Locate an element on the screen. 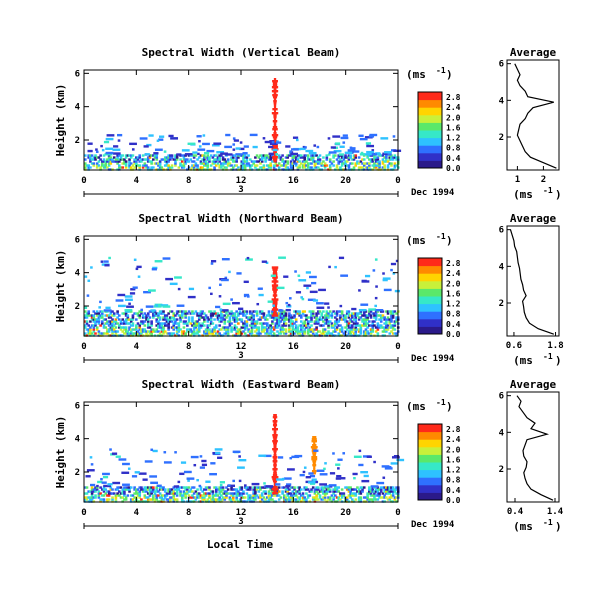 The height and width of the screenshot is (598, 616). y-tick-label: 6 is located at coordinates (77, 74).